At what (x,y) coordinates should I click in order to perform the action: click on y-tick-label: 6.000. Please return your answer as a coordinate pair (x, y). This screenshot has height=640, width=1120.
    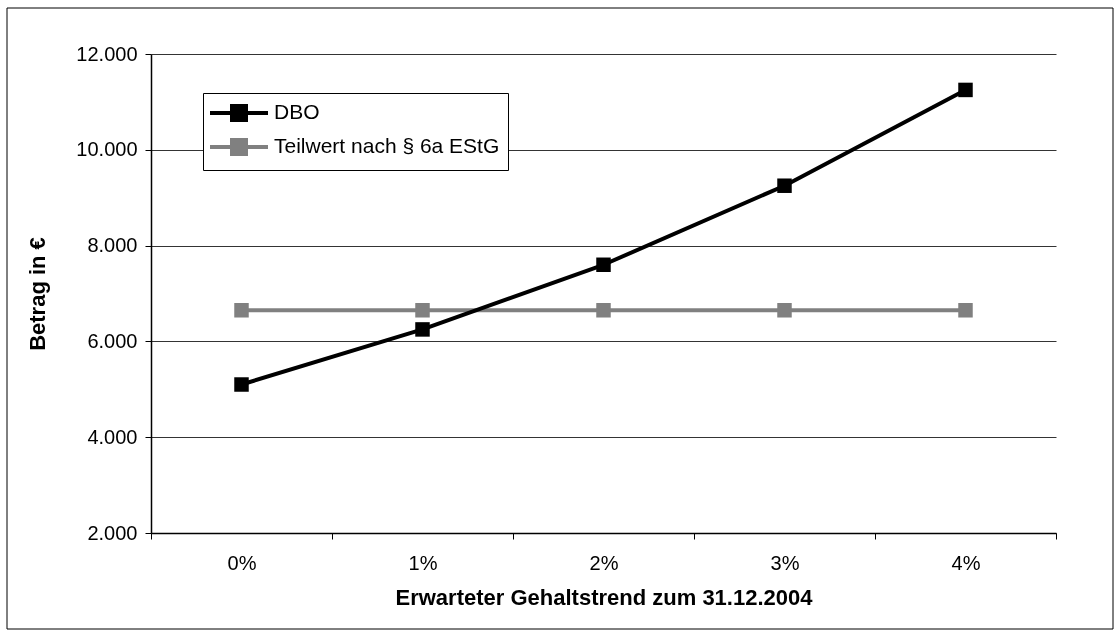
    Looking at the image, I should click on (112, 340).